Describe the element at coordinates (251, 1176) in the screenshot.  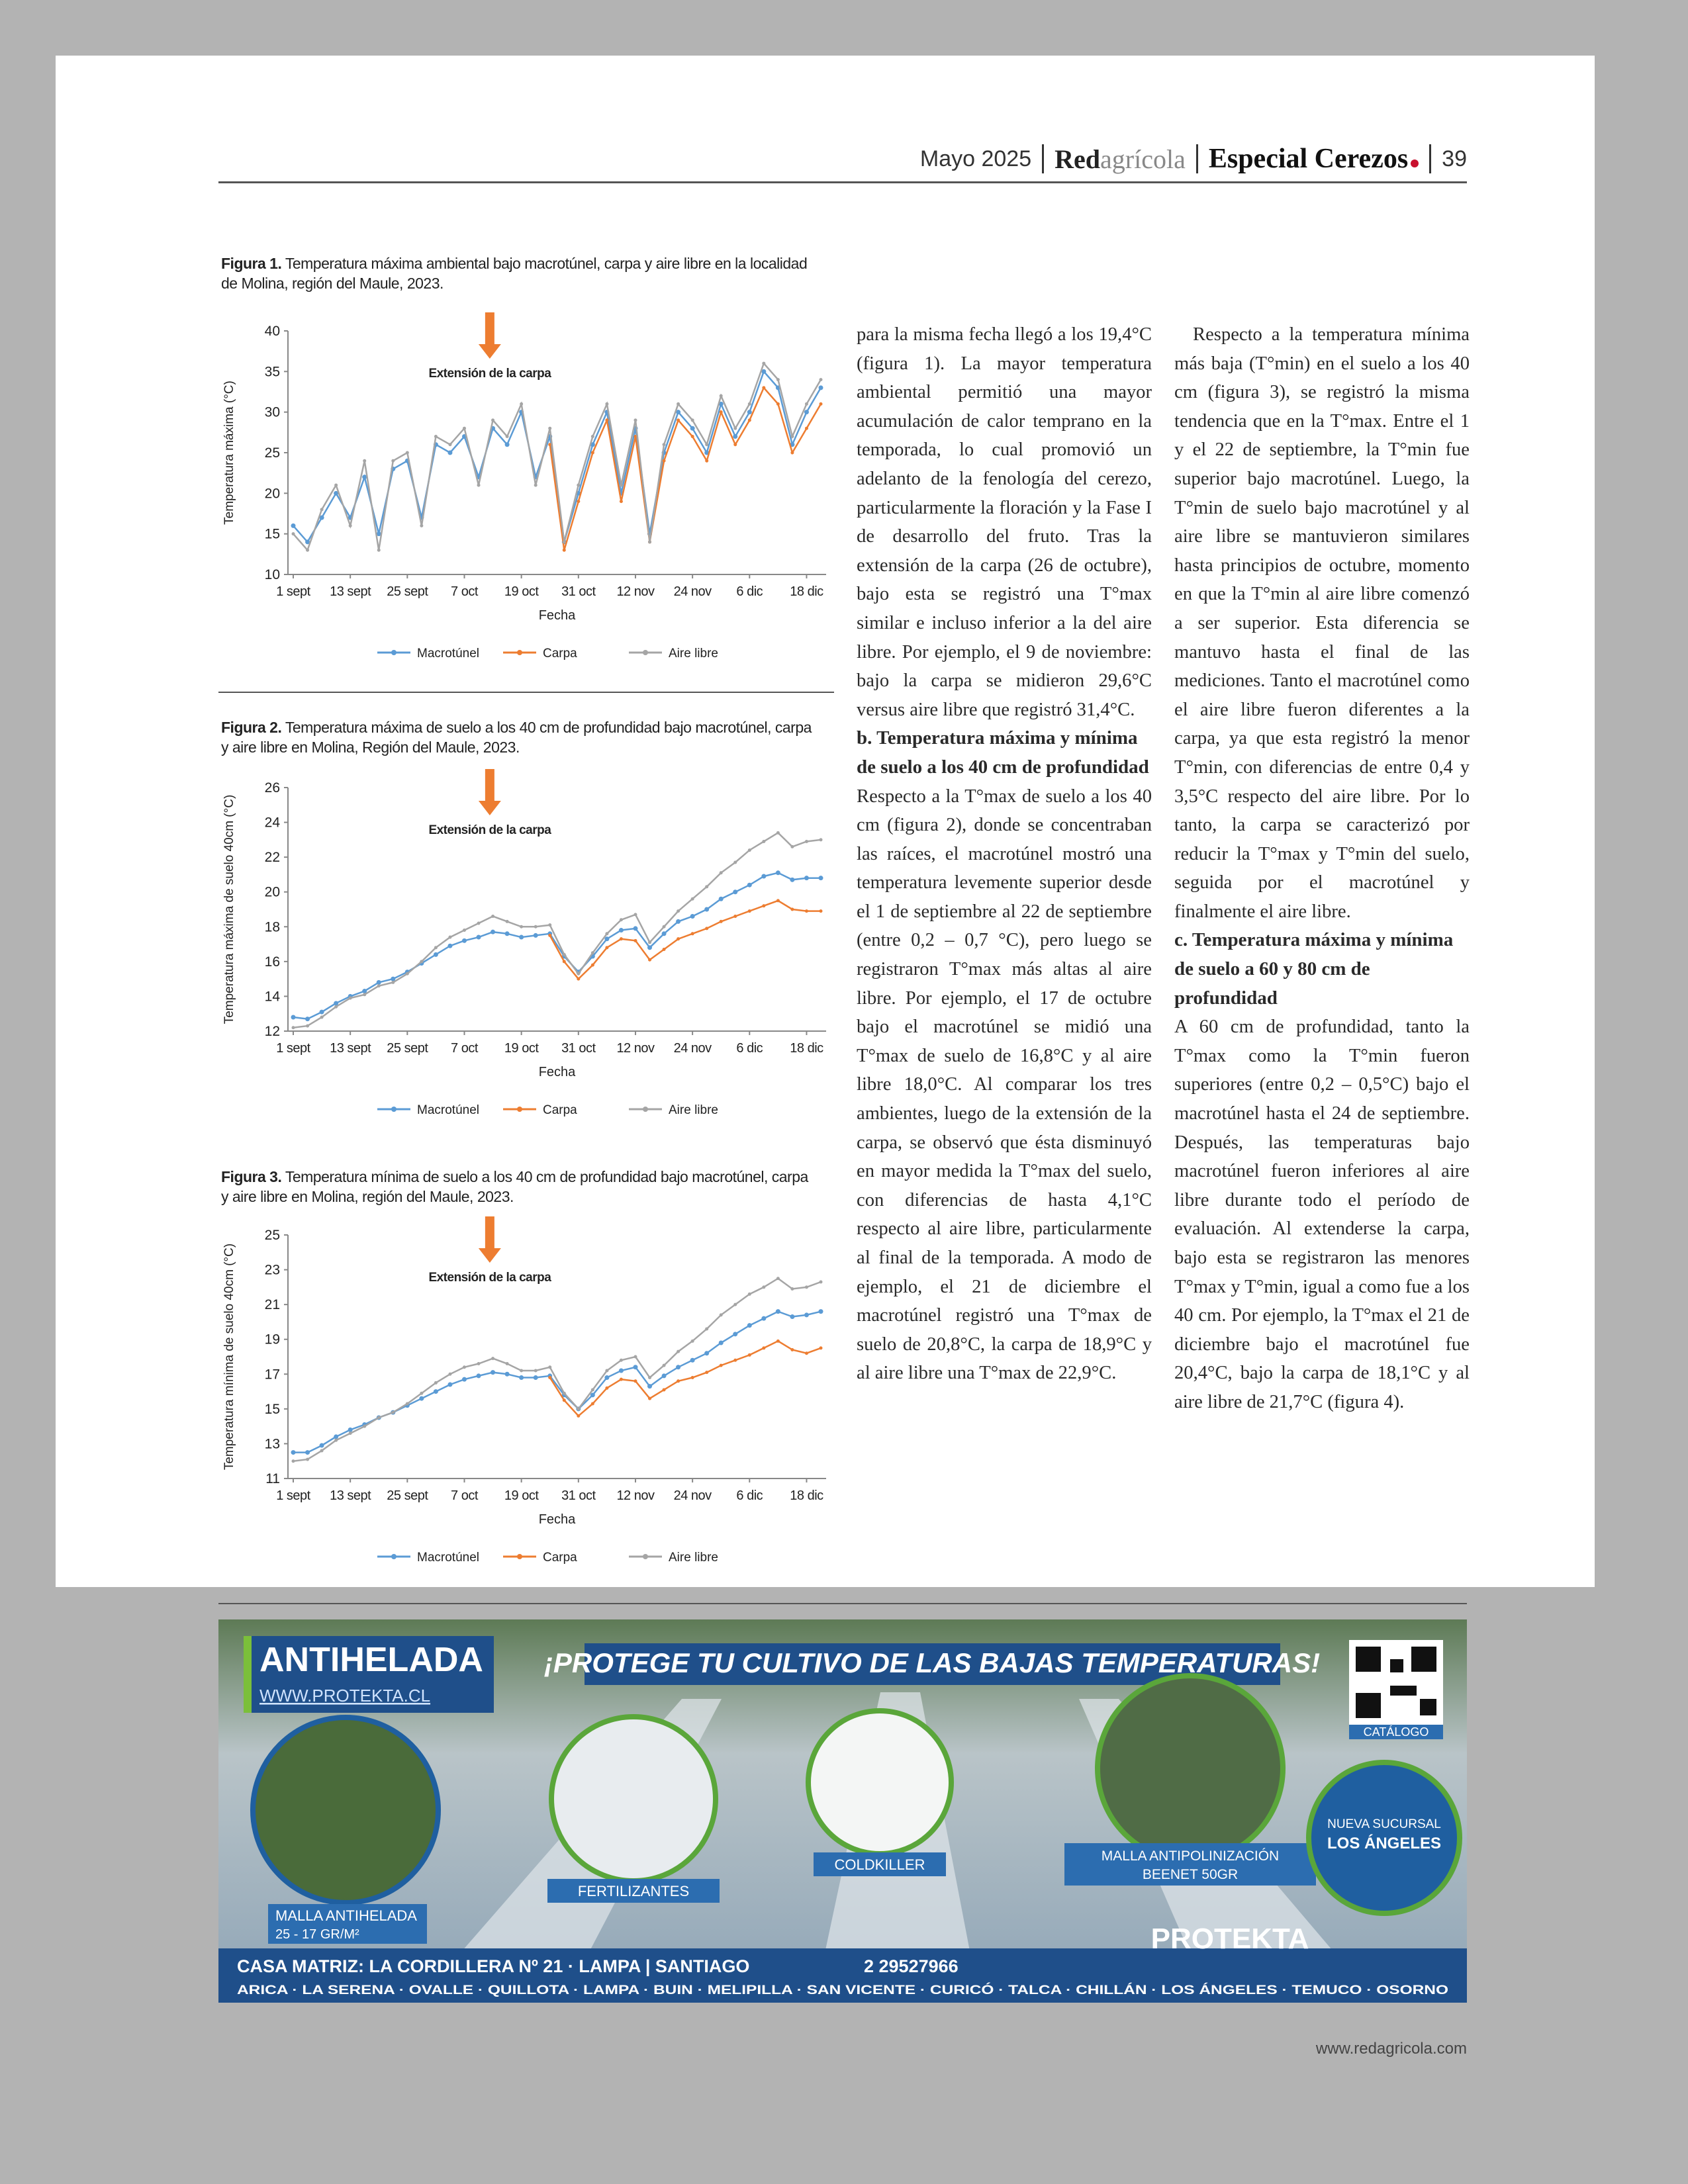
I see `figure-label: Figura 3.` at that location.